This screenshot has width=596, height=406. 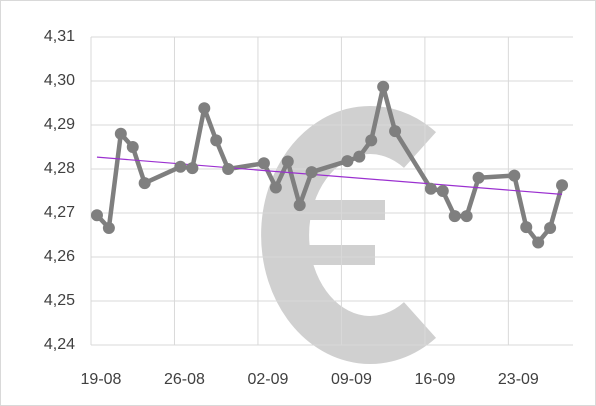 What do you see at coordinates (59, 256) in the screenshot?
I see `y-tick-label: 4,26` at bounding box center [59, 256].